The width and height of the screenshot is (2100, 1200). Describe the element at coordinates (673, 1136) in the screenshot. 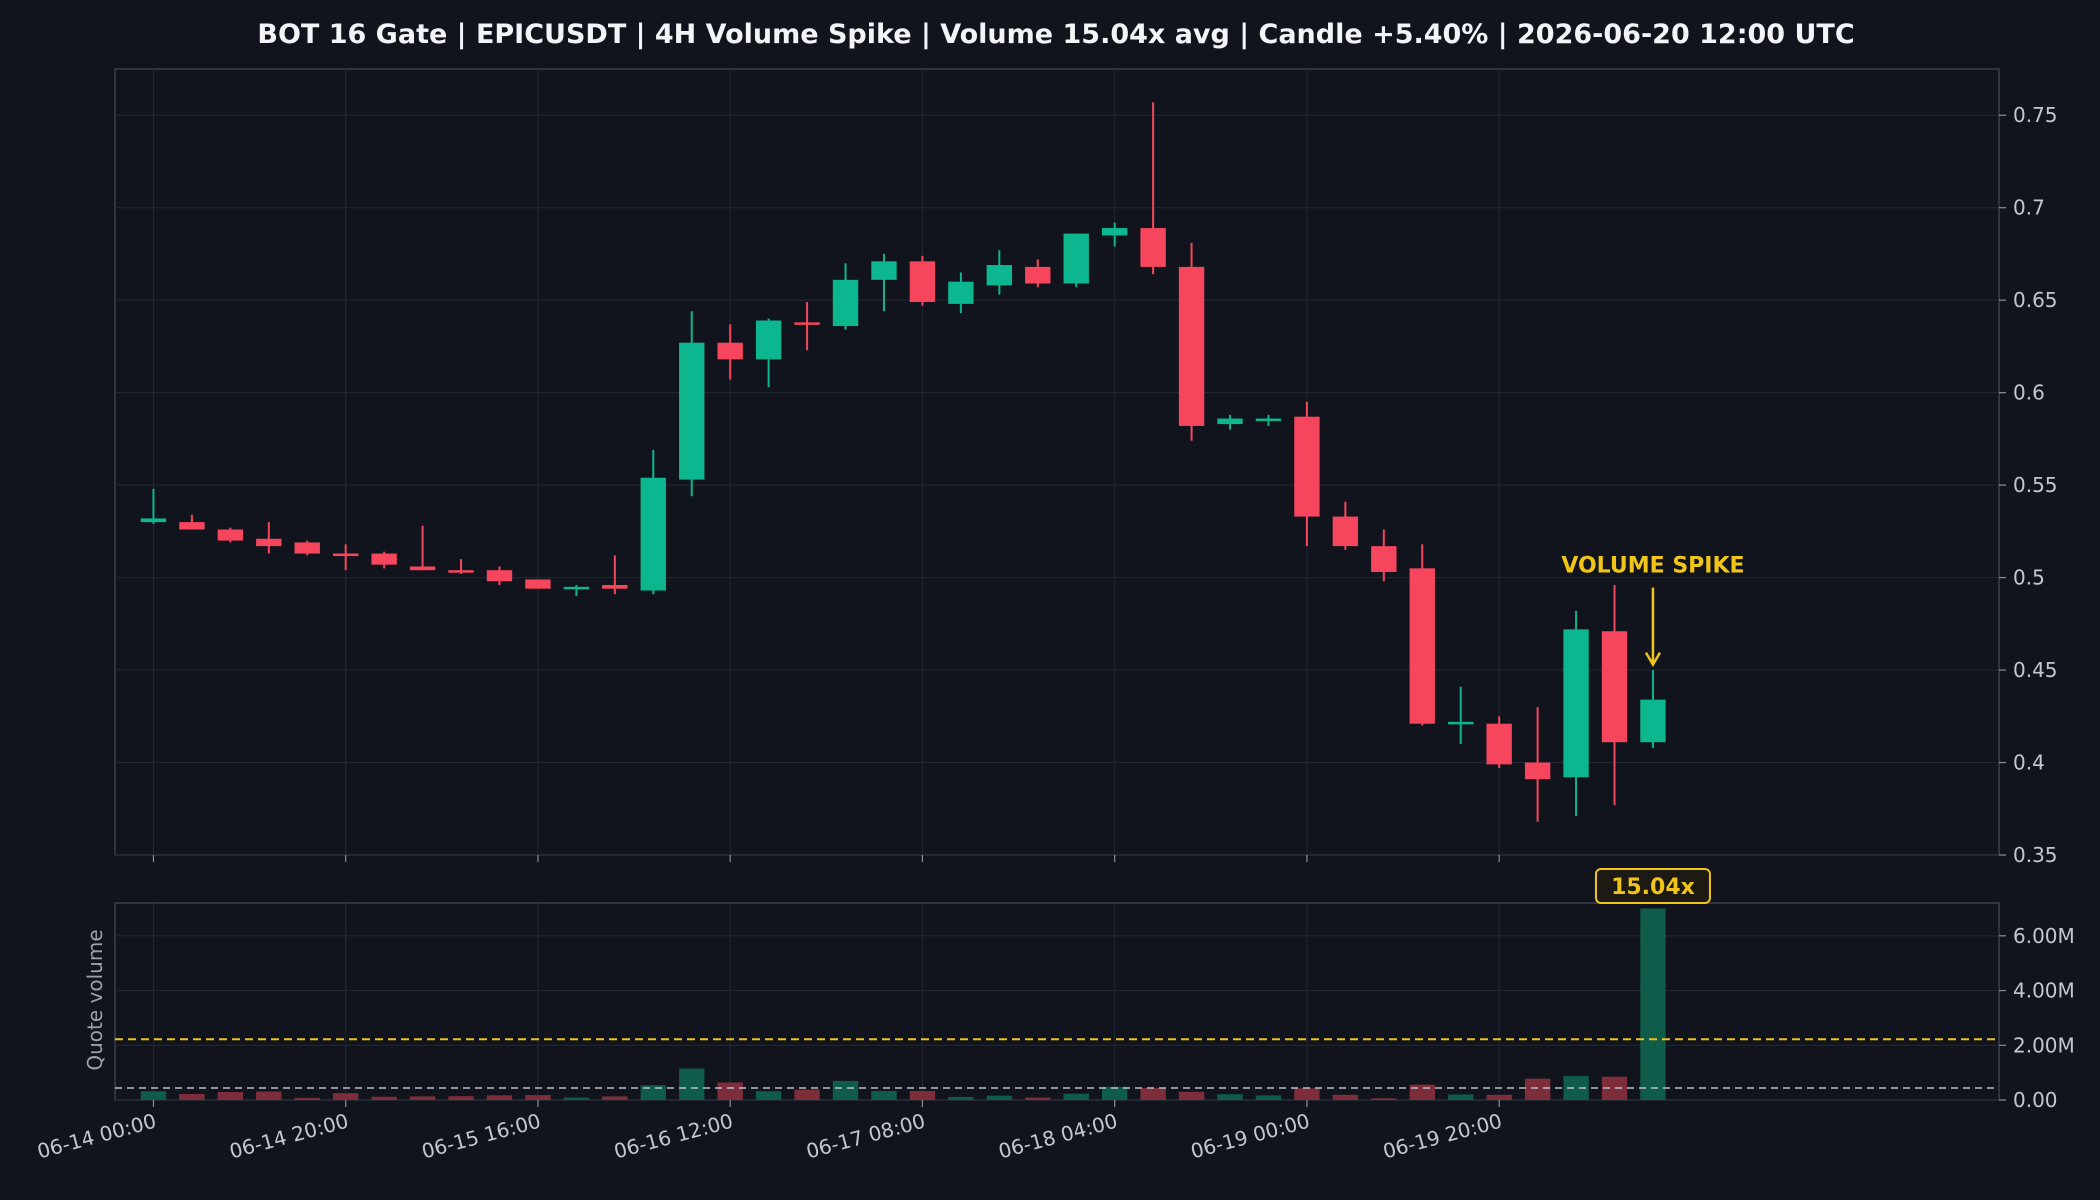

I see `x-tick-label: 06-16 12:00` at that location.